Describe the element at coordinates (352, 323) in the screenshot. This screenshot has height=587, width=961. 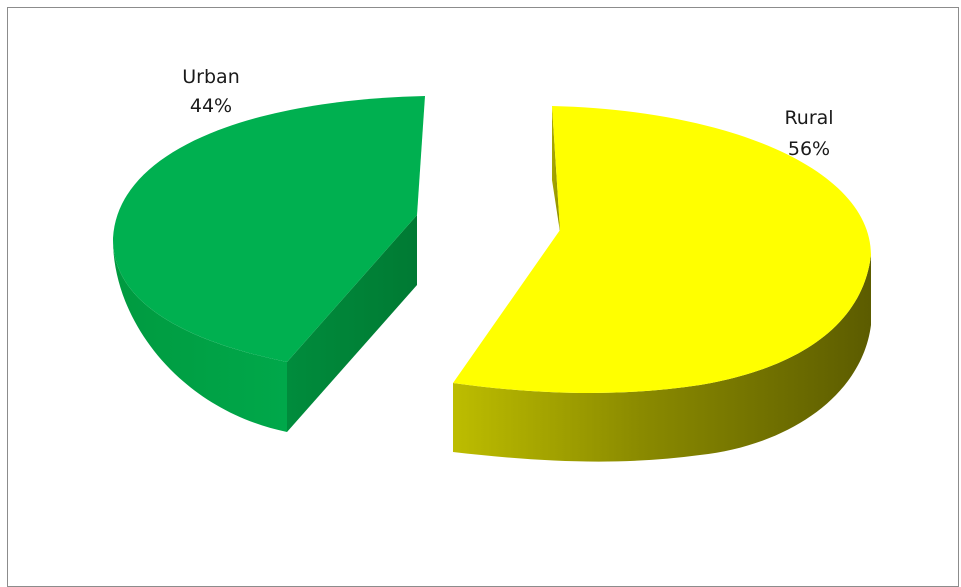
I see `urban-slice-cut` at that location.